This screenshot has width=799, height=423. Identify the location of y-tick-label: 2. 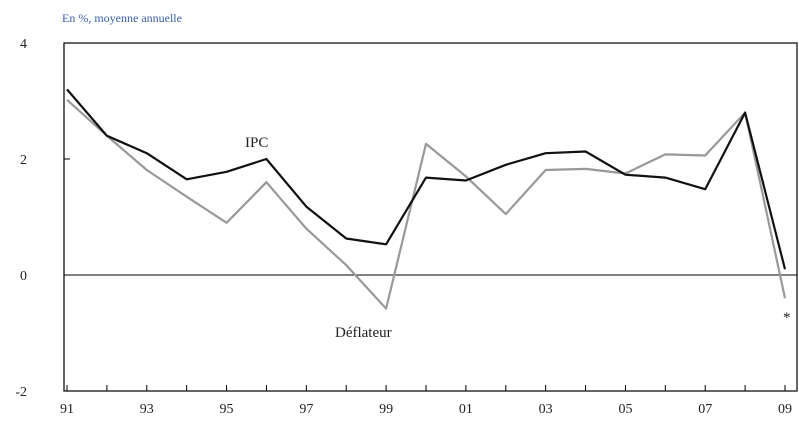
(23, 160).